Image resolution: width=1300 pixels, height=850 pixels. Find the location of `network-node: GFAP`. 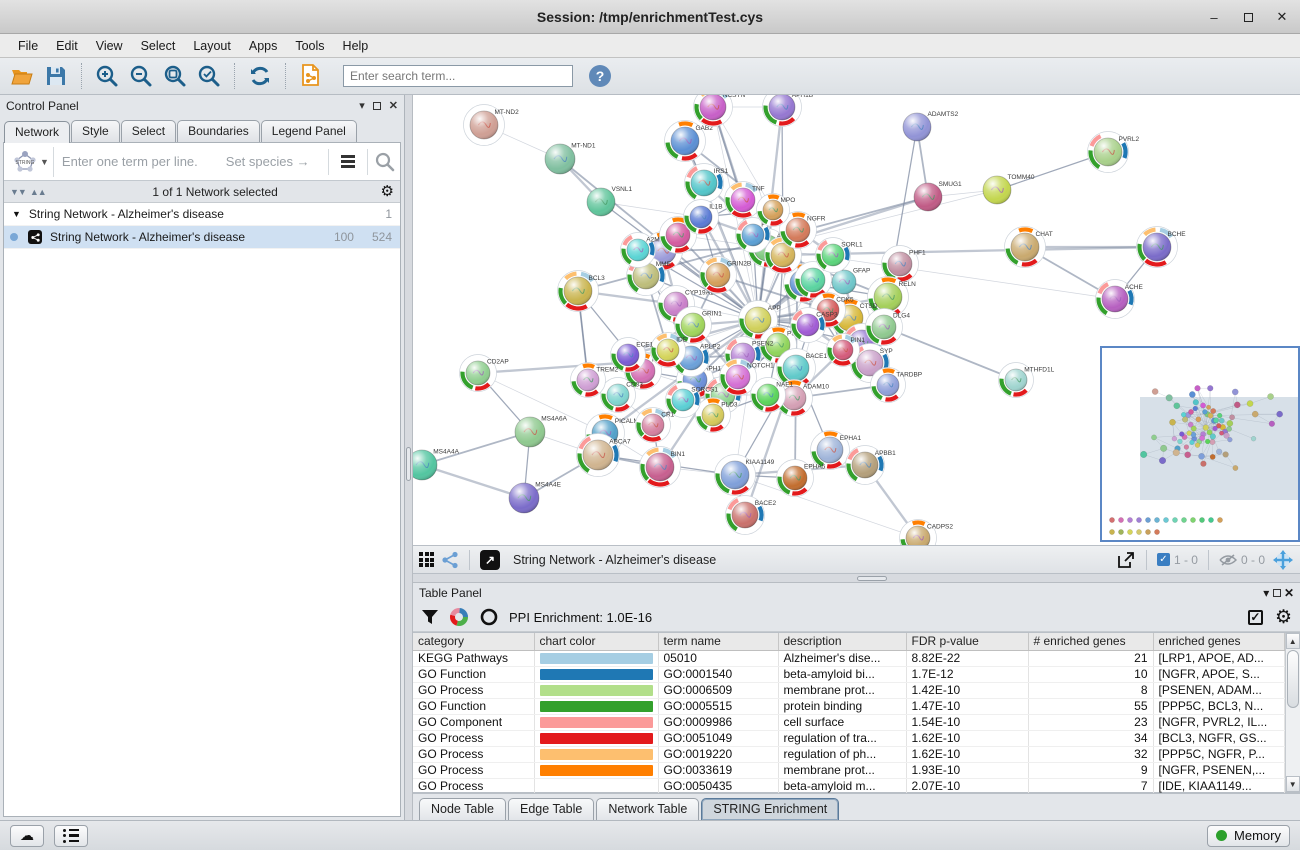

network-node: GFAP is located at coordinates (850, 281).